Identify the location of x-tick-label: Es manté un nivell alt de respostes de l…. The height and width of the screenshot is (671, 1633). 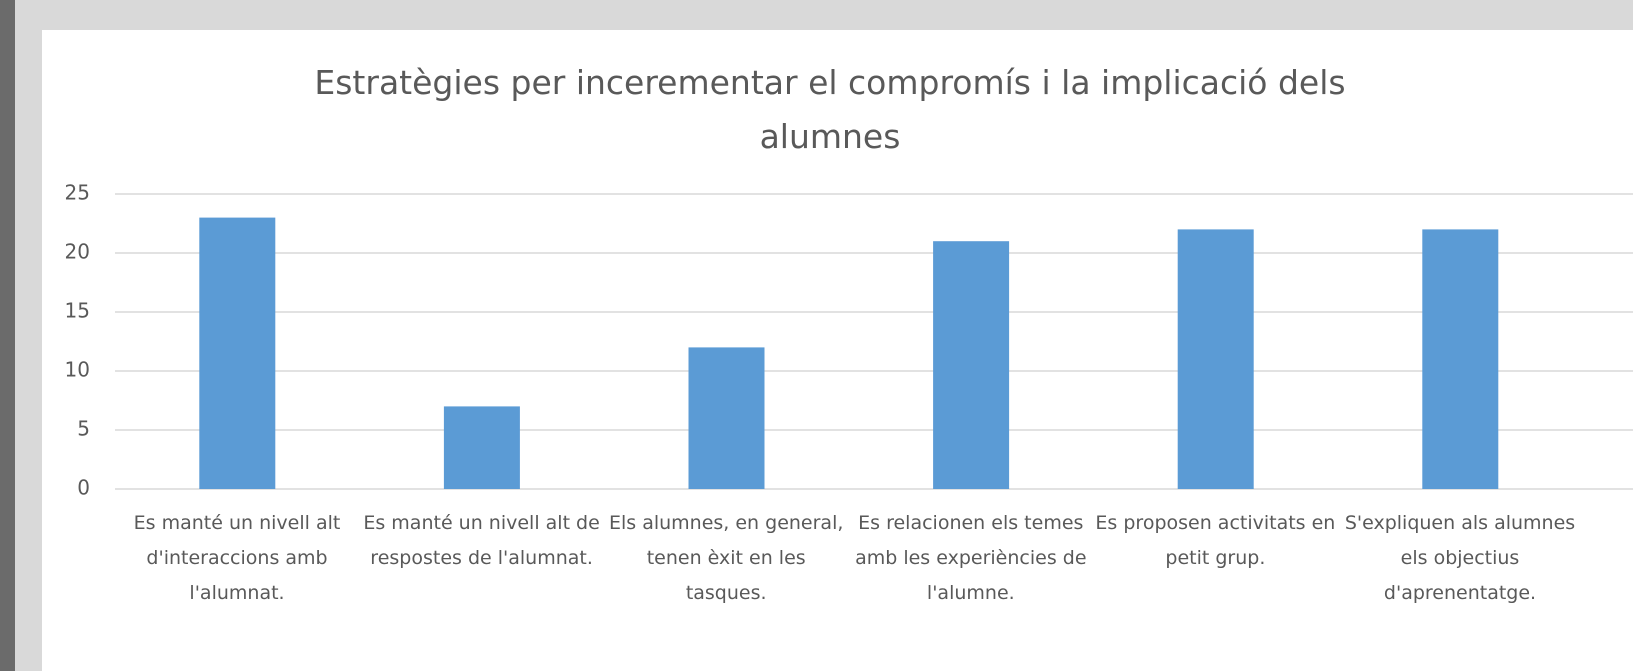
(481, 540).